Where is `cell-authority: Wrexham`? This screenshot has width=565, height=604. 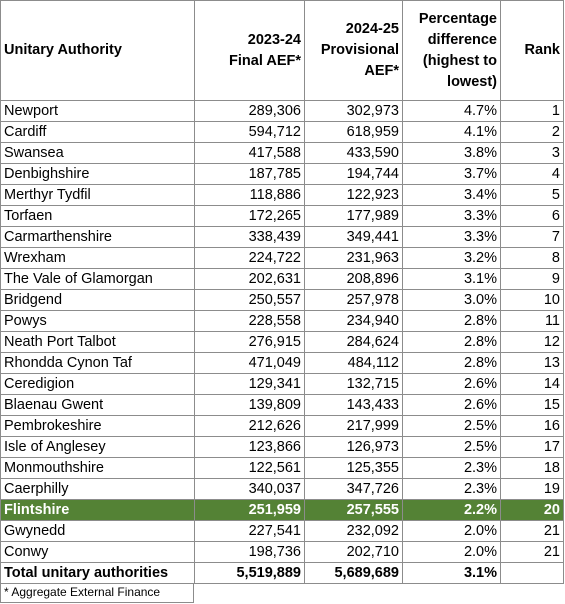
cell-authority: Wrexham is located at coordinates (97, 258).